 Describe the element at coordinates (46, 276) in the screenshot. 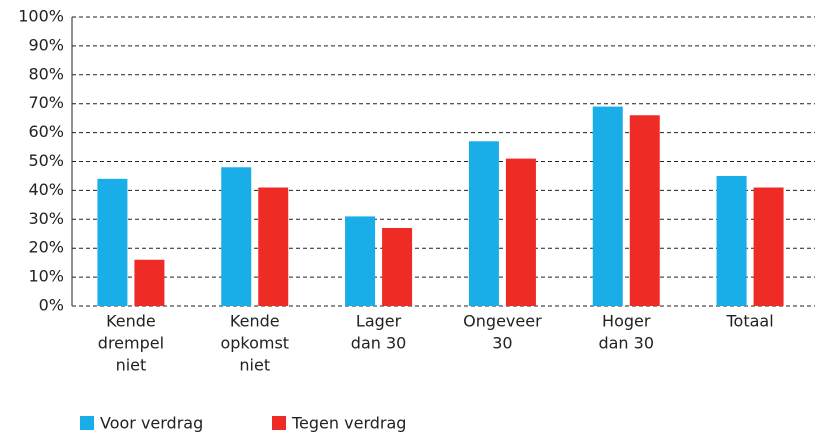

I see `y-tick-label: 10%` at that location.